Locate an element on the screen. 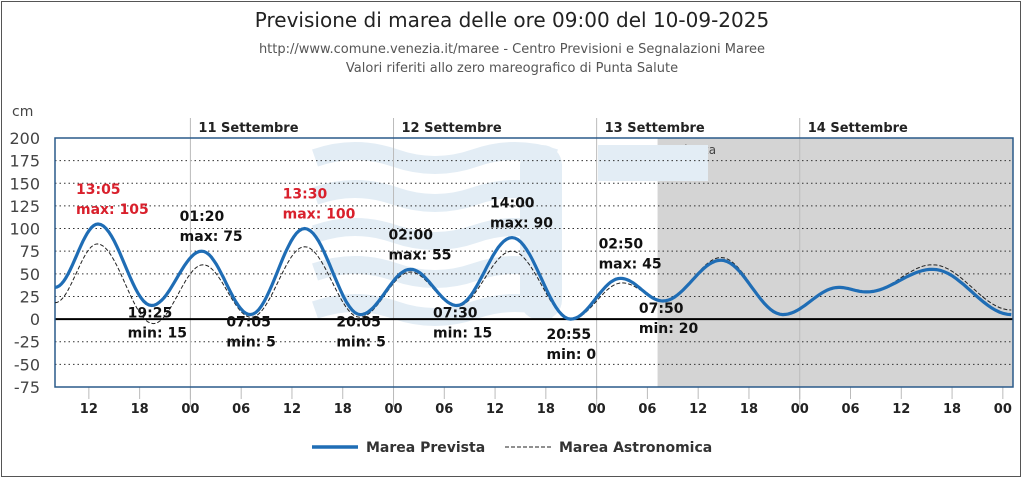  y-tick-label: 175 is located at coordinates (24, 161).